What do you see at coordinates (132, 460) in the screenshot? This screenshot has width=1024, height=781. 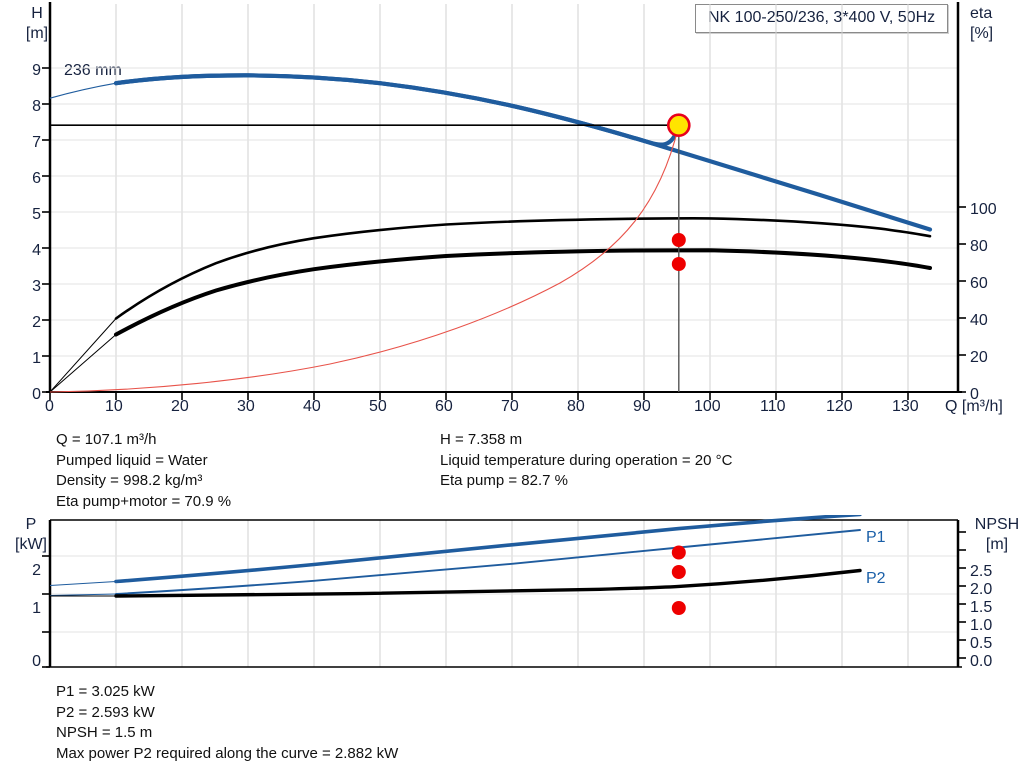 I see `info-line-liquid: Pumped liquid = Water` at bounding box center [132, 460].